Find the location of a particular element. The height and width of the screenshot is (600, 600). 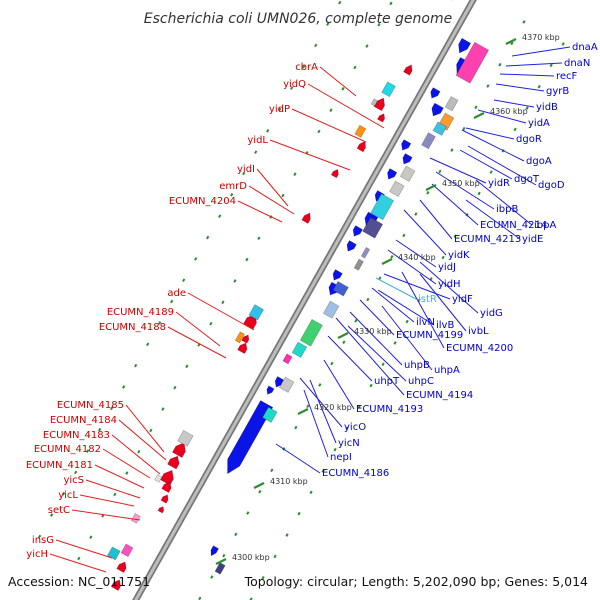

gene-label-yicO: yicO is located at coordinates (355, 427).